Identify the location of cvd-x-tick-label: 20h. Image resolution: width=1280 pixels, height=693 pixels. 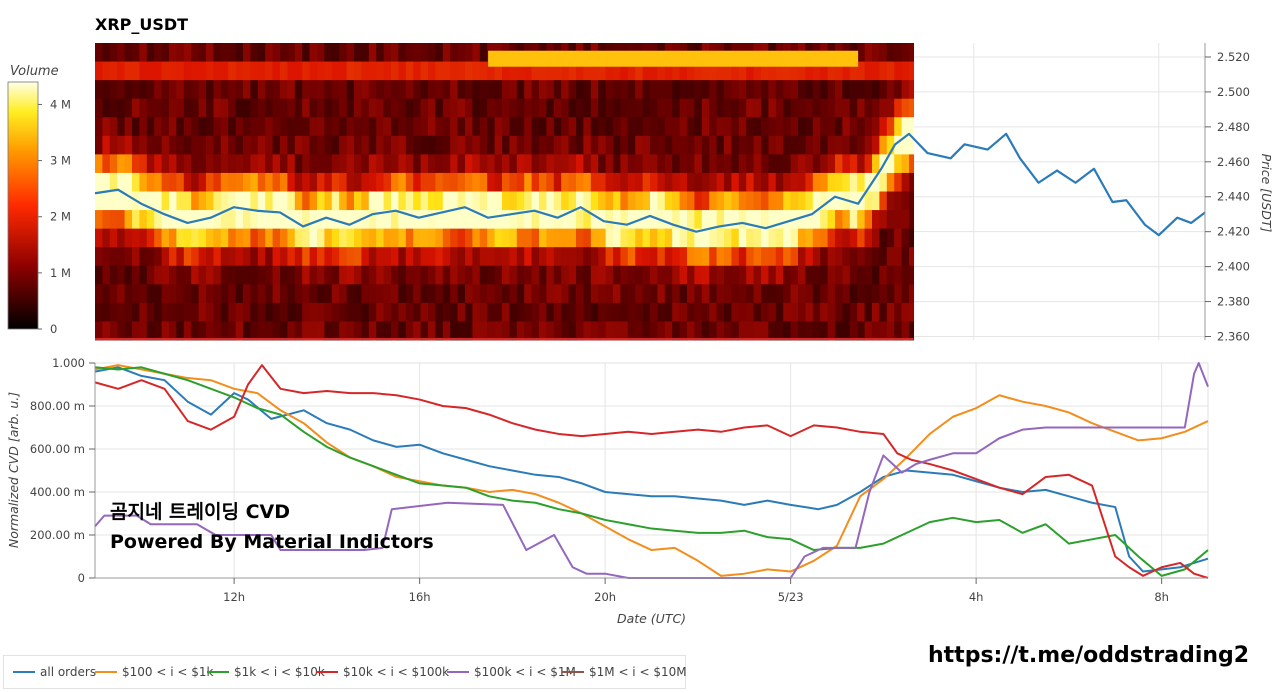
(605, 597).